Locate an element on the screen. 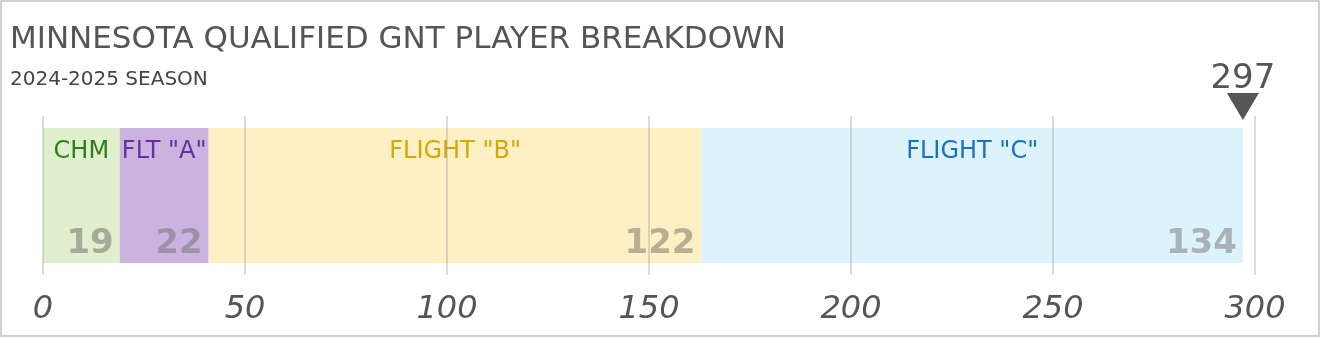  chart-title: MINNESOTA QUALIFIED GNT PLAYER BREAKDOWN is located at coordinates (398, 37).